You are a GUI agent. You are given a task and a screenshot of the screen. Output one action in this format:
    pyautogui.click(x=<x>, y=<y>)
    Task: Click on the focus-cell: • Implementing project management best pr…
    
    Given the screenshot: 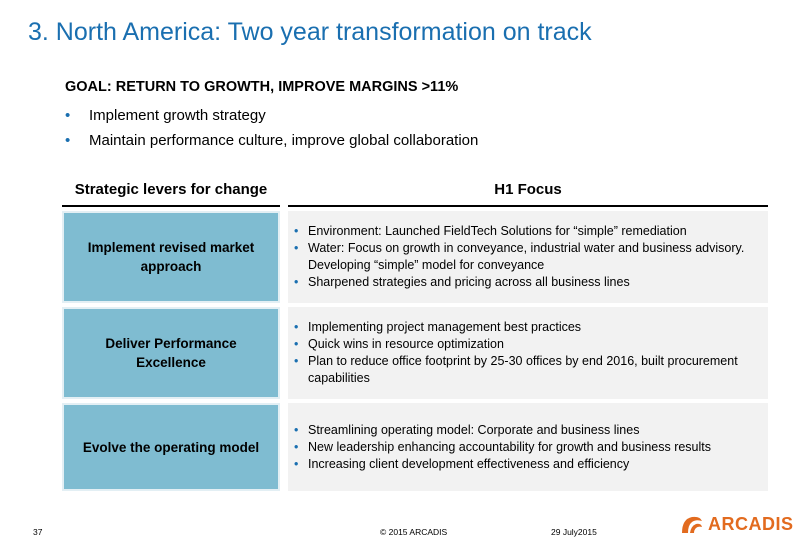 What is the action you would take?
    pyautogui.click(x=528, y=353)
    